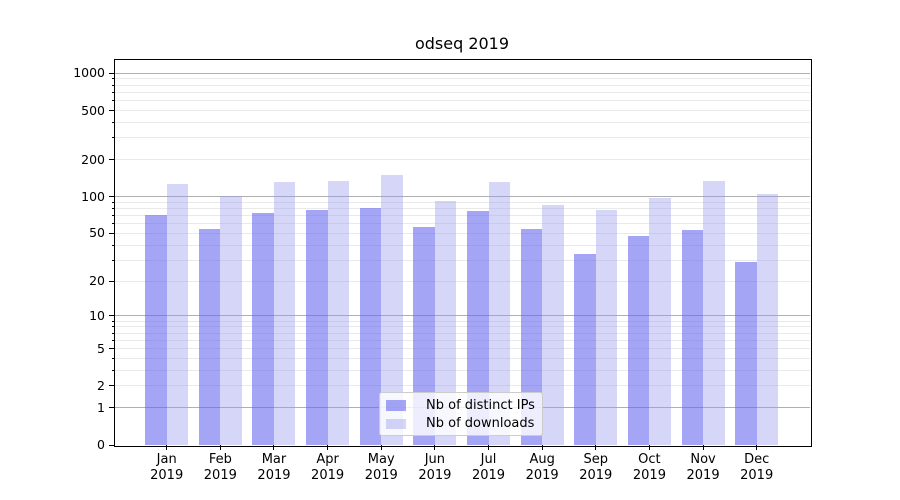 The width and height of the screenshot is (900, 500). Describe the element at coordinates (462, 43) in the screenshot. I see `chart-title: odseq 2019` at that location.